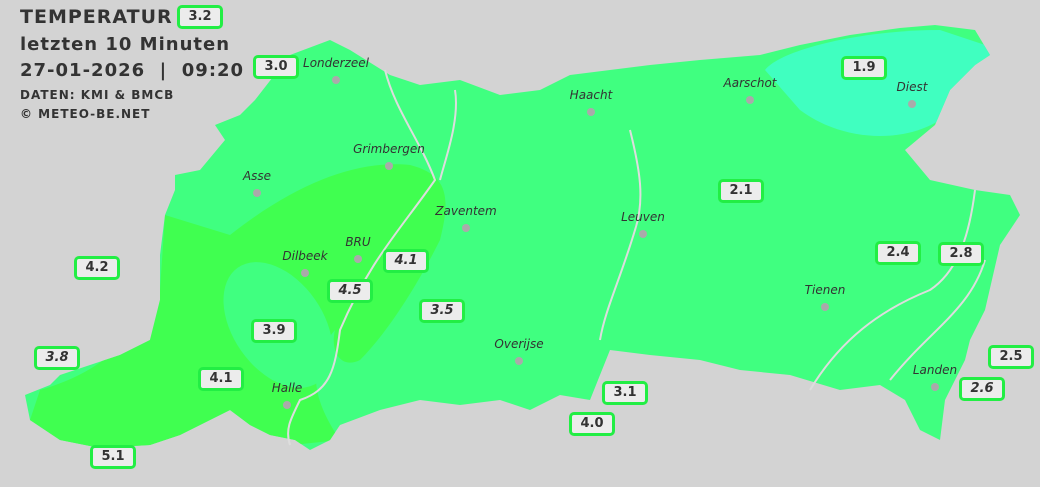 This screenshot has width=1040, height=487. I want to click on city-label: Londerzeel, so click(336, 63).